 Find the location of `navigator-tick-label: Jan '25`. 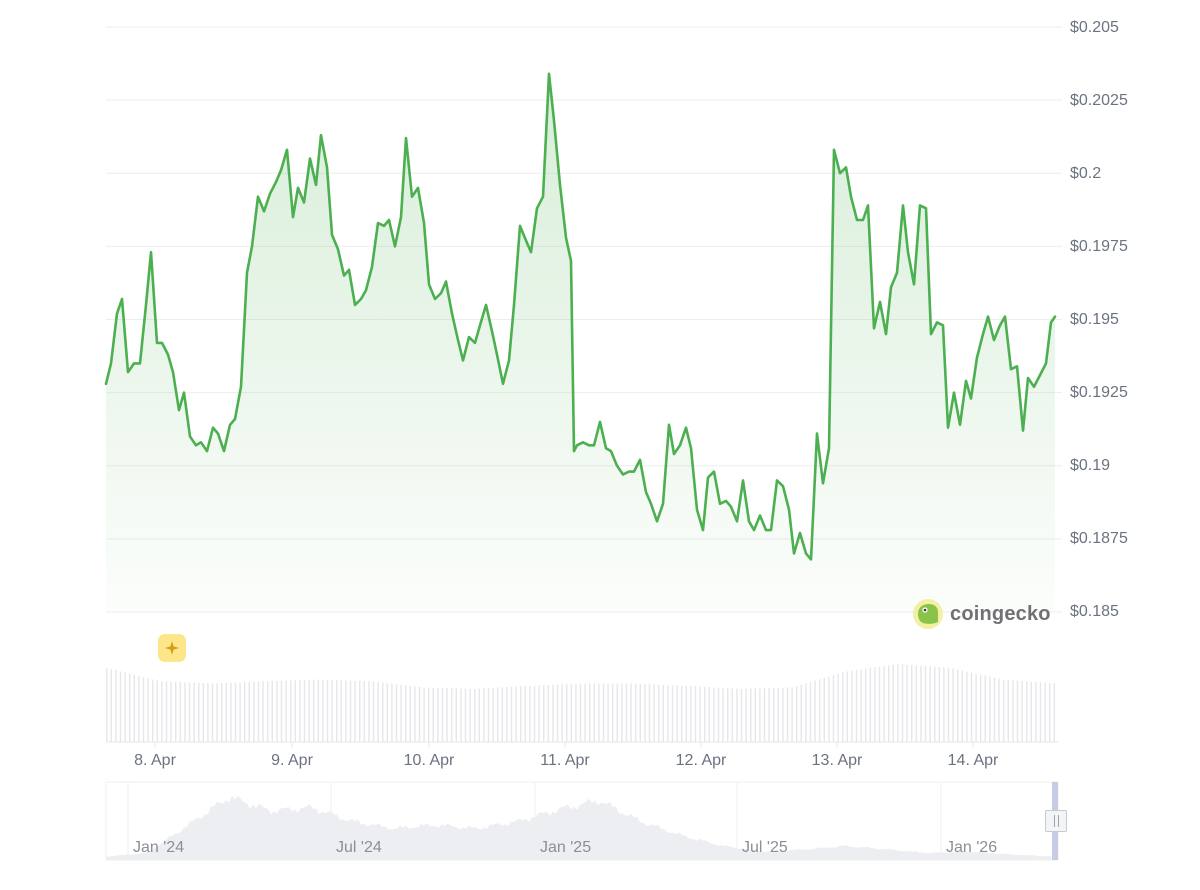

navigator-tick-label: Jan '25 is located at coordinates (566, 847).